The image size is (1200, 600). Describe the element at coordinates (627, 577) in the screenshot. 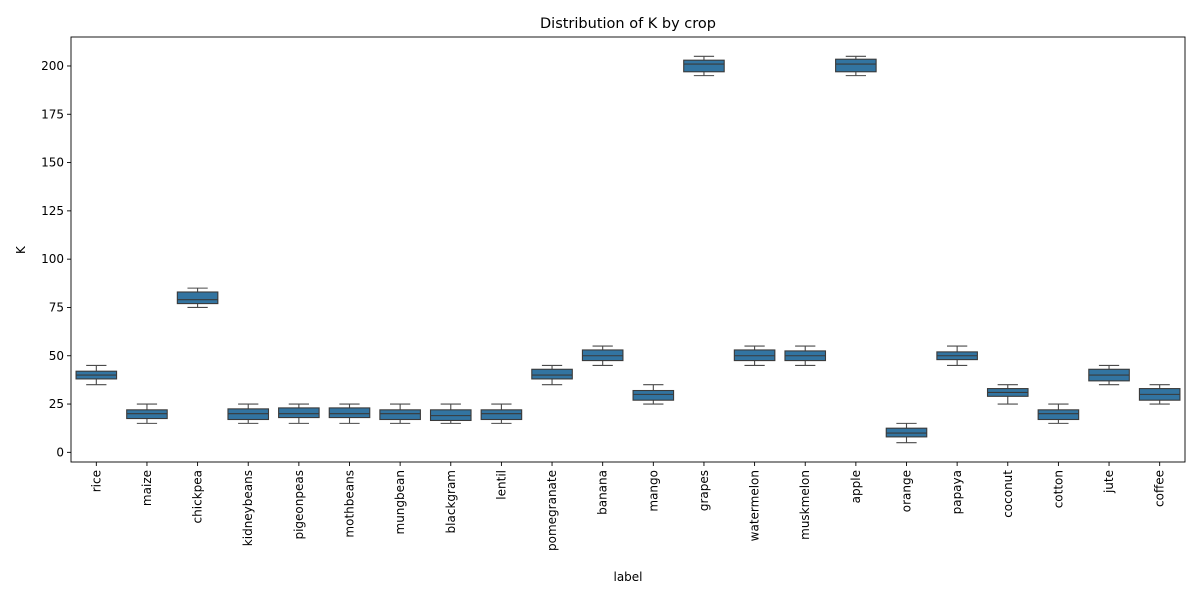

I see `x-axis-label: label` at that location.